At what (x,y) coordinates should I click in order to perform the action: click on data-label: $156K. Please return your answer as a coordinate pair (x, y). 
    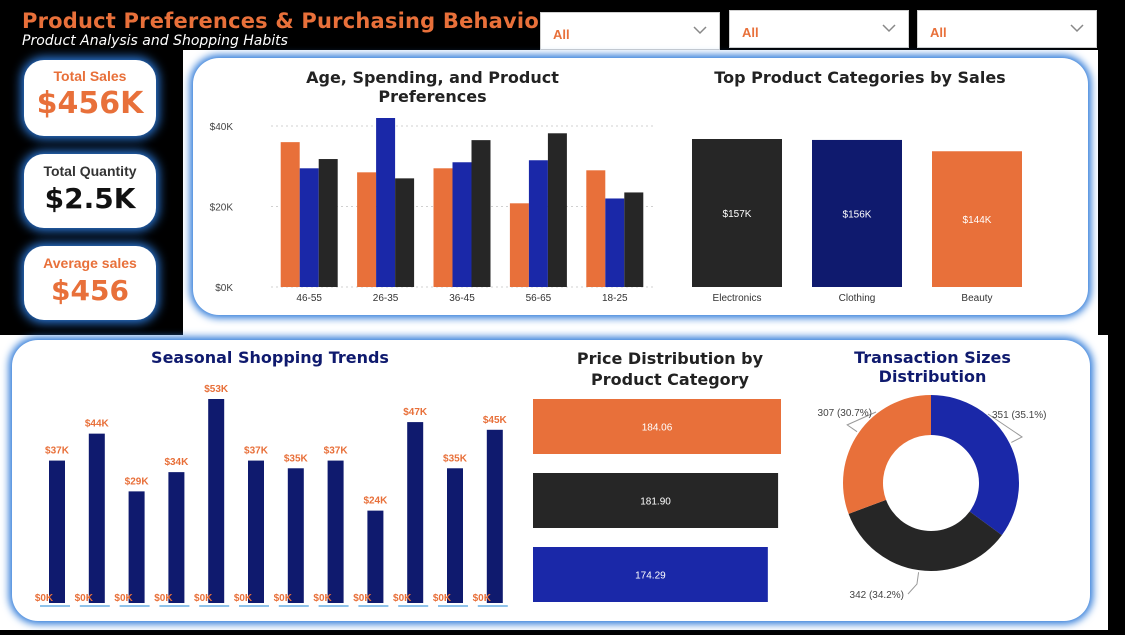
    Looking at the image, I should click on (857, 214).